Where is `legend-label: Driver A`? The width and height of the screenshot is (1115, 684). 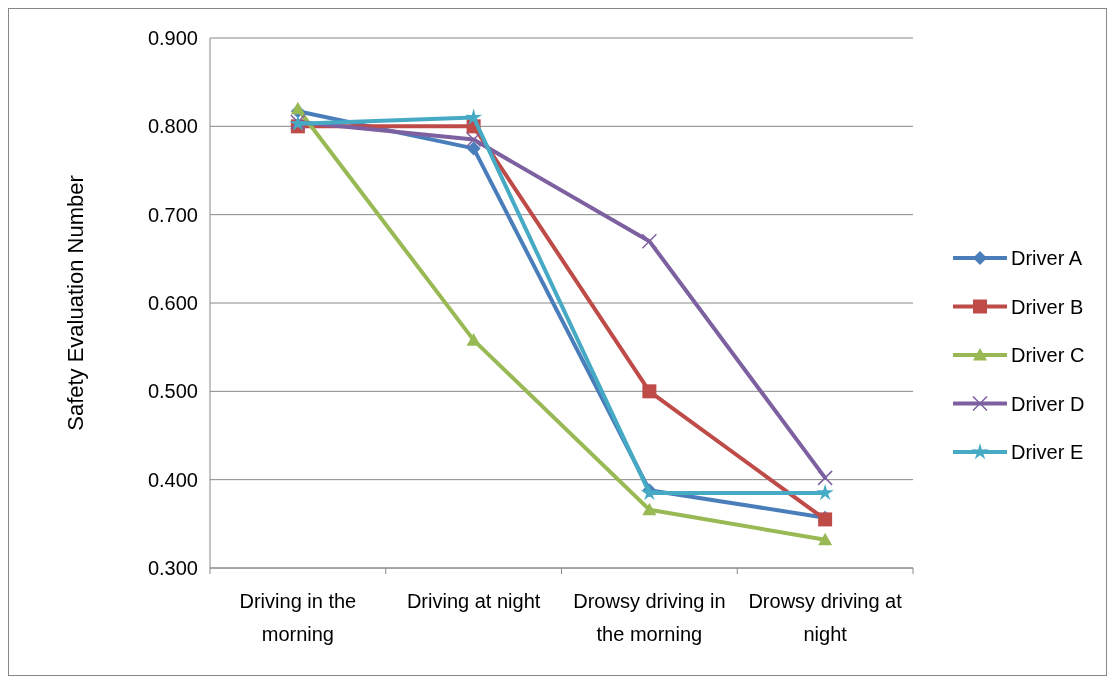 legend-label: Driver A is located at coordinates (1047, 258).